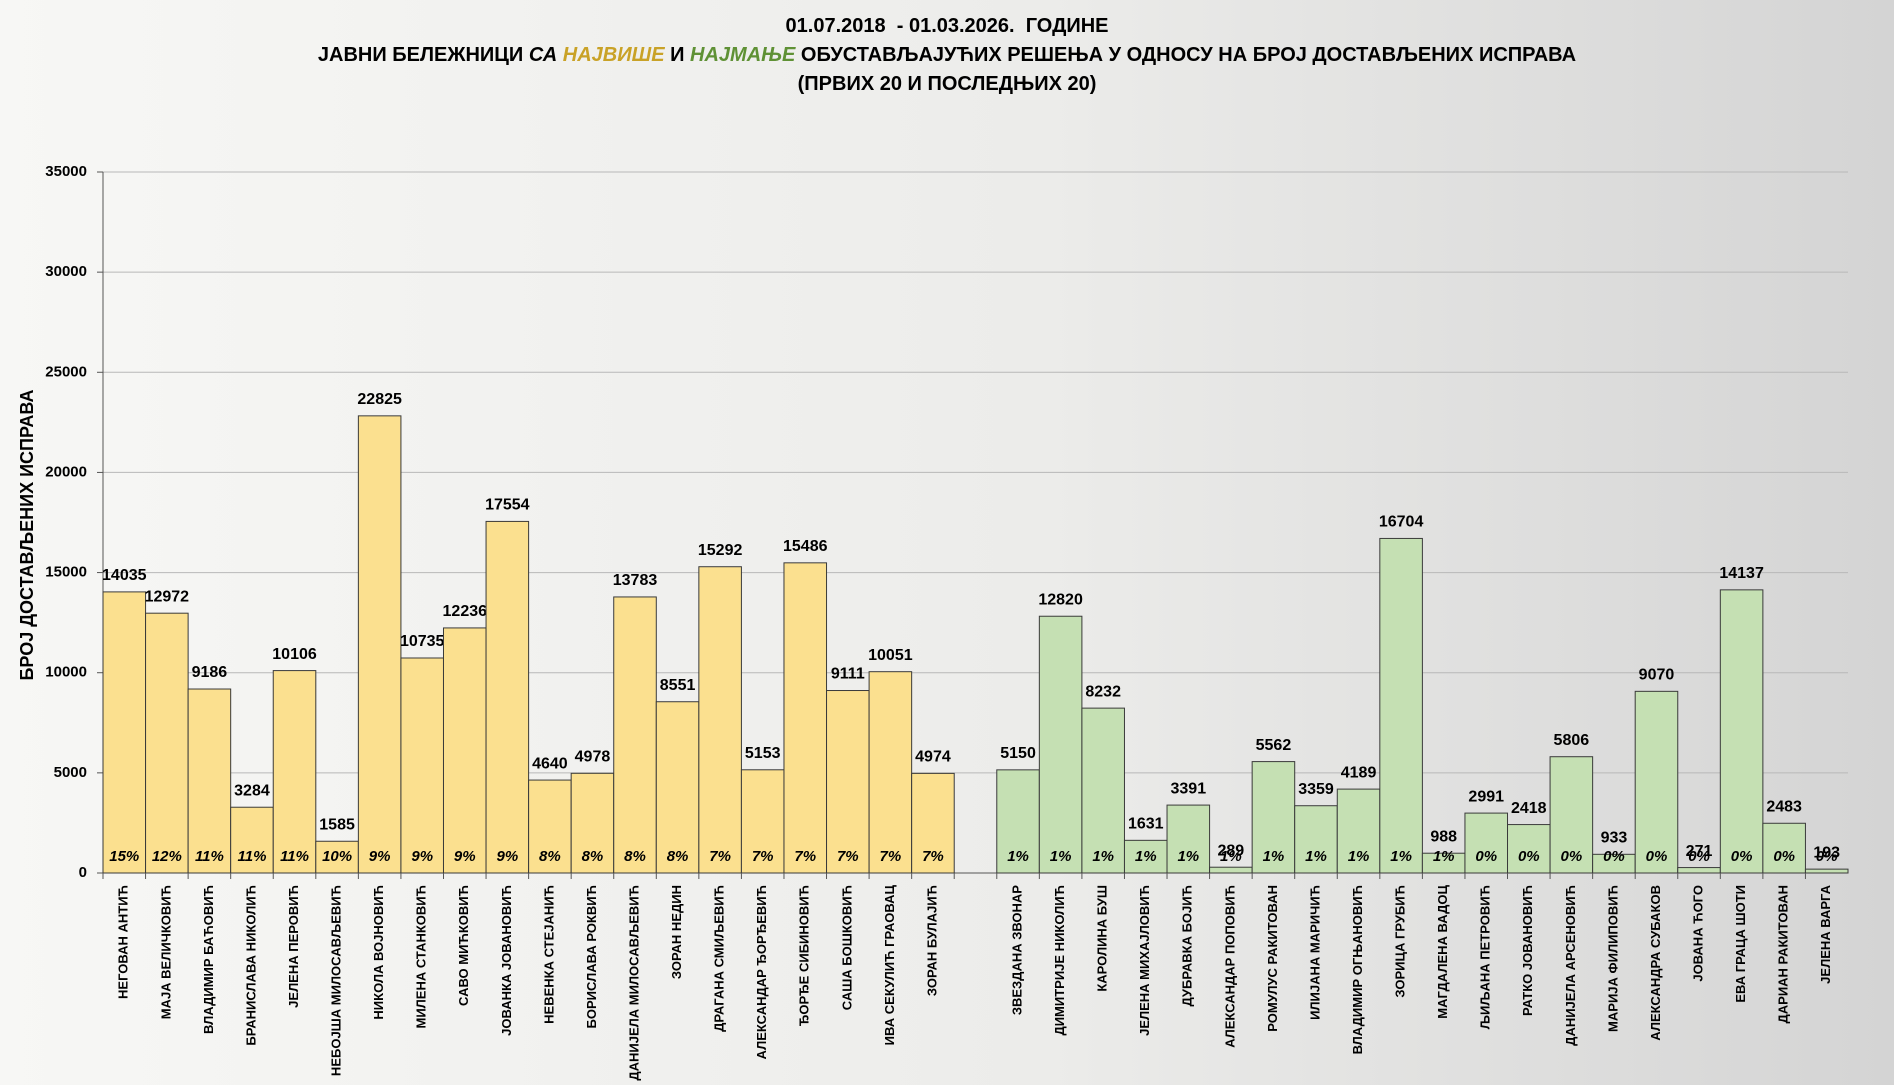 This screenshot has width=1894, height=1085. I want to click on y-tick-label: 20000, so click(66, 471).